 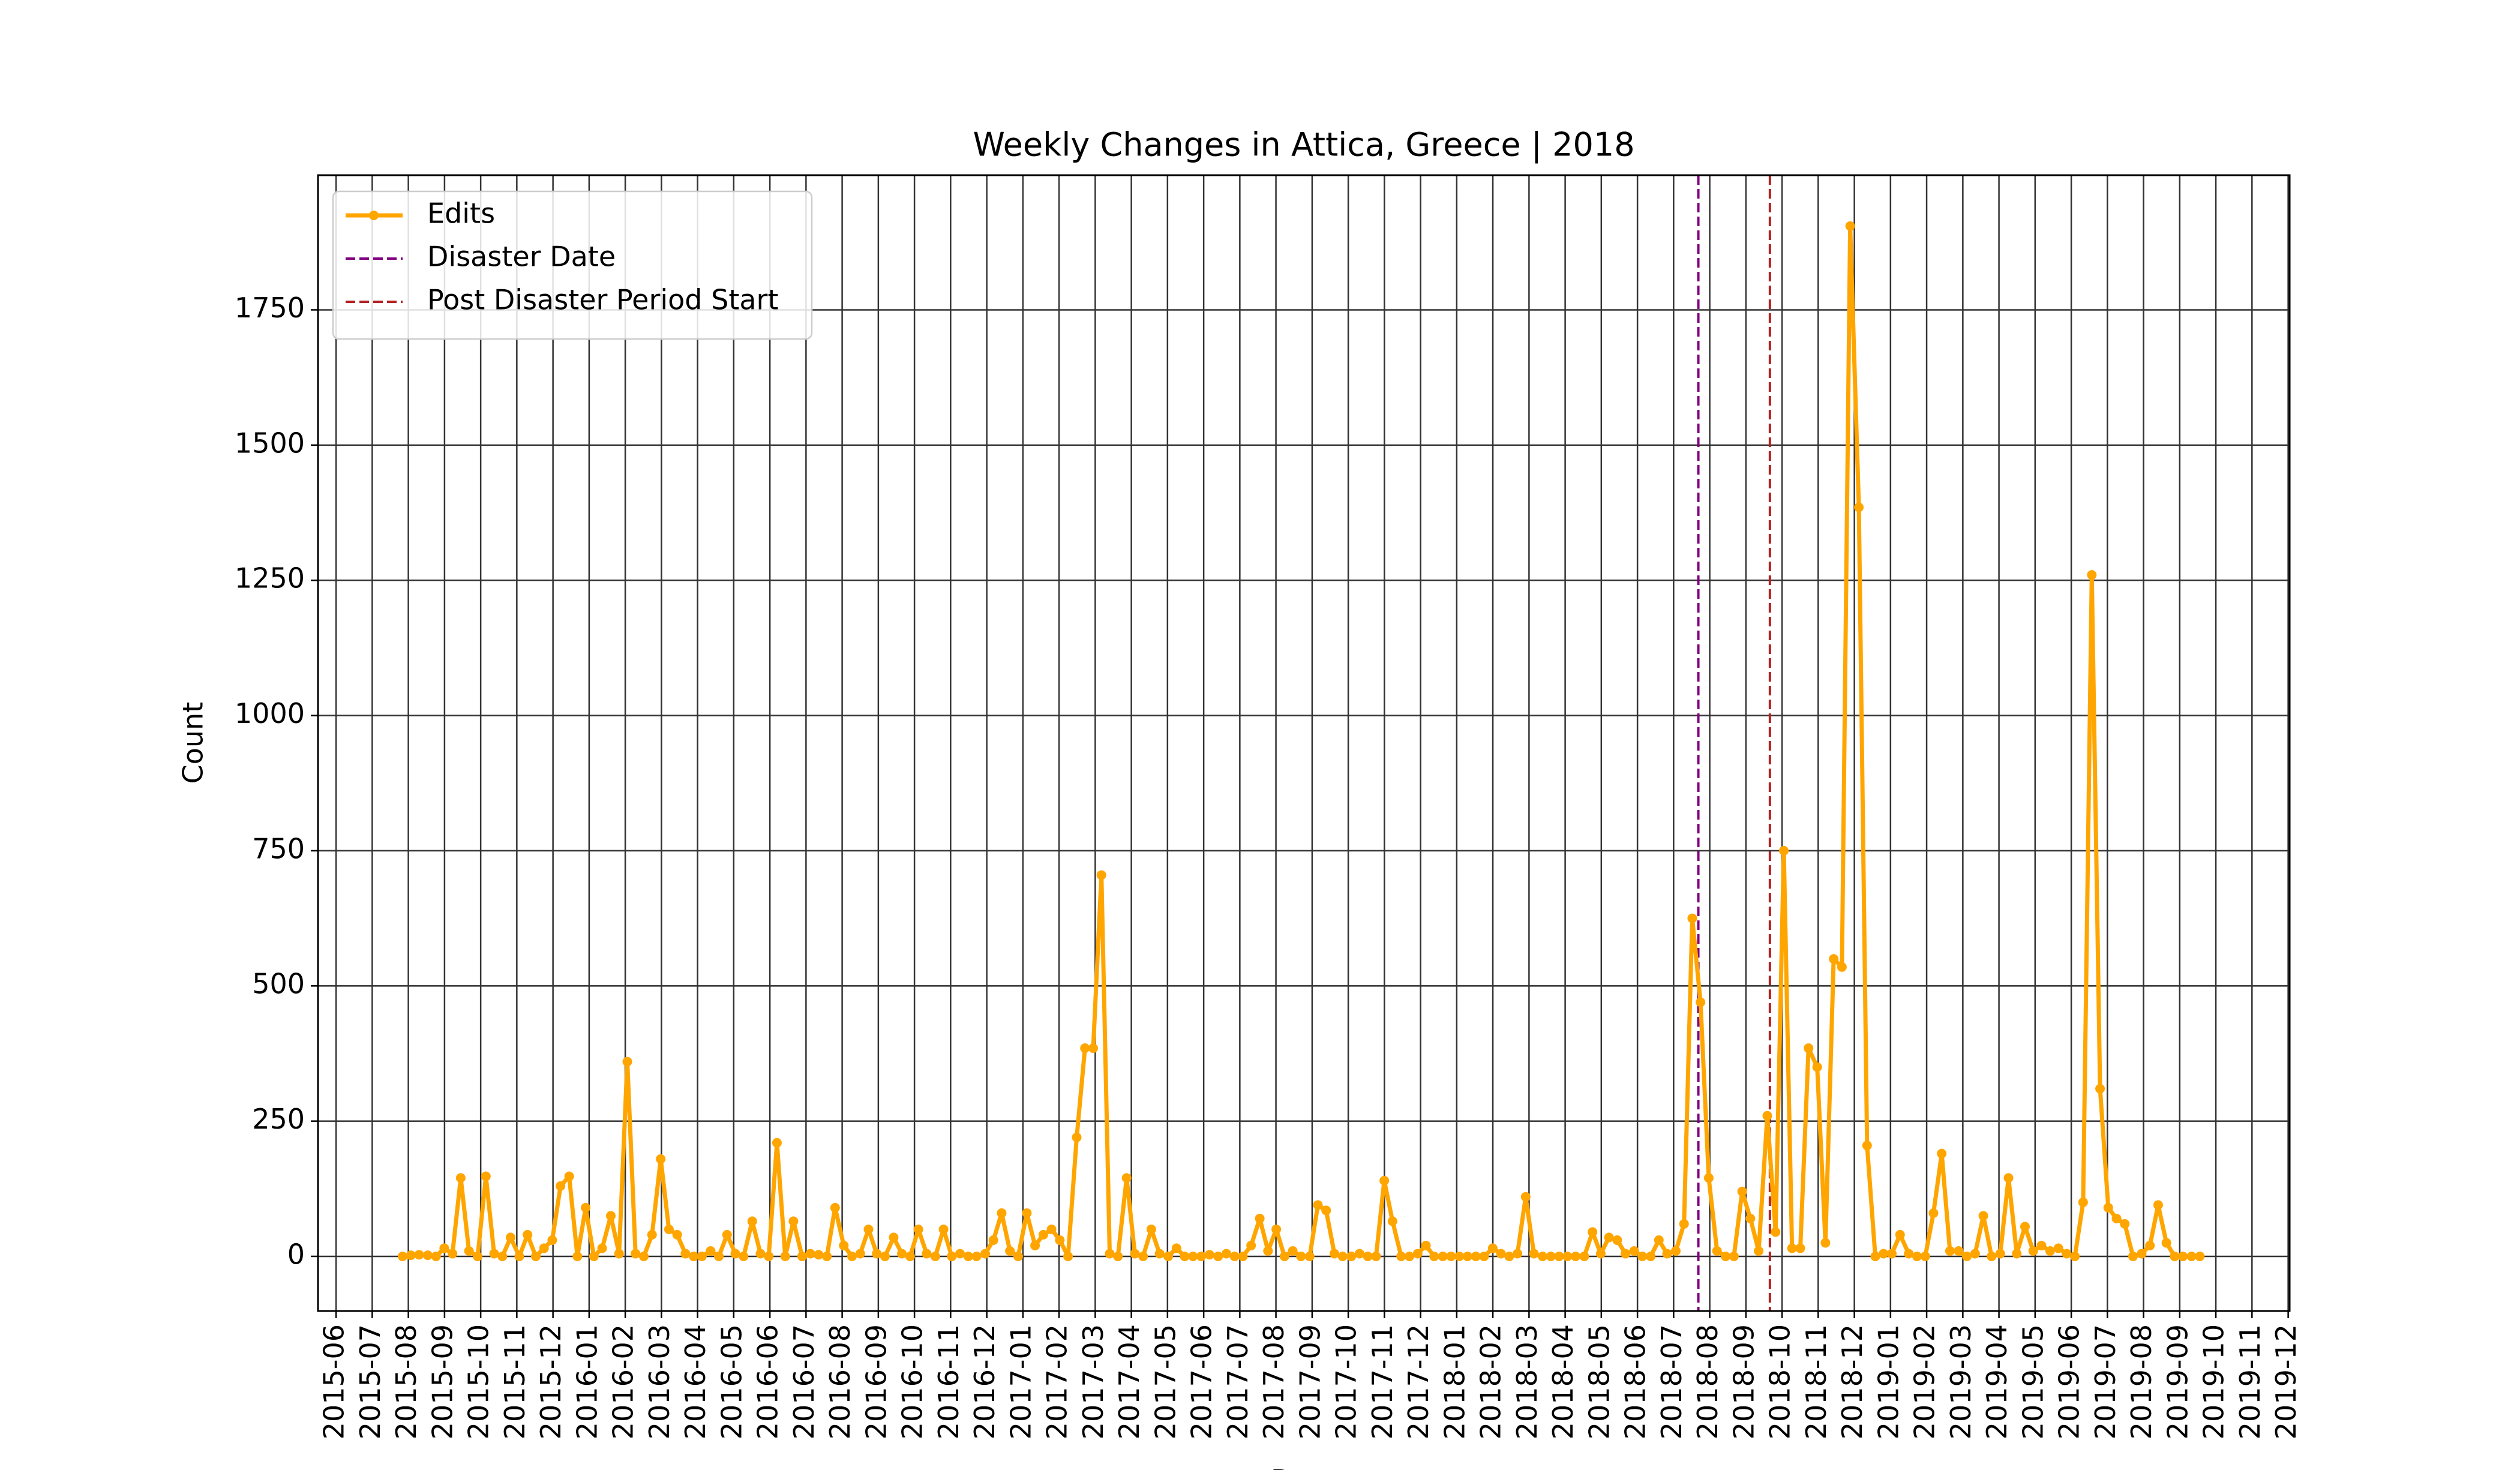 What do you see at coordinates (1852, 1381) in the screenshot?
I see `x-tick-label: 2018-12` at bounding box center [1852, 1381].